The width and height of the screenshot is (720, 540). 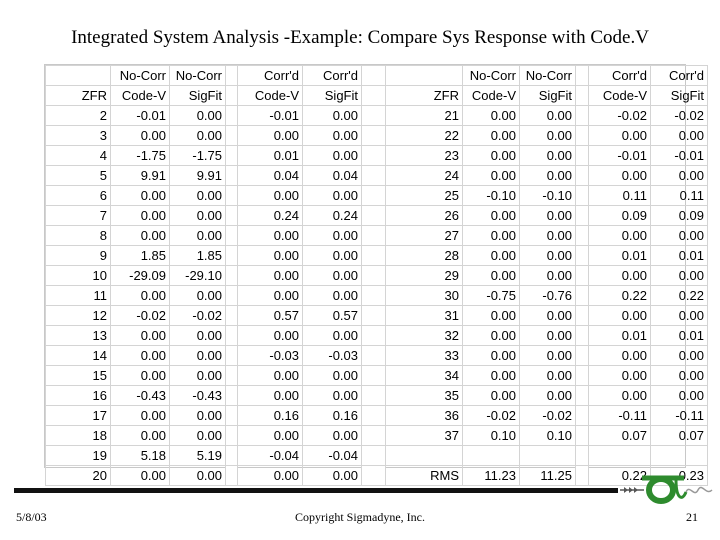 I want to click on table-cell: 9, so click(x=78, y=255).